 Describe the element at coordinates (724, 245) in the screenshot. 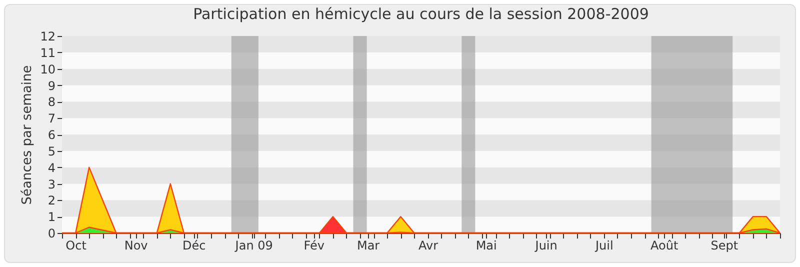

I see `x-tick-label: Sept` at that location.